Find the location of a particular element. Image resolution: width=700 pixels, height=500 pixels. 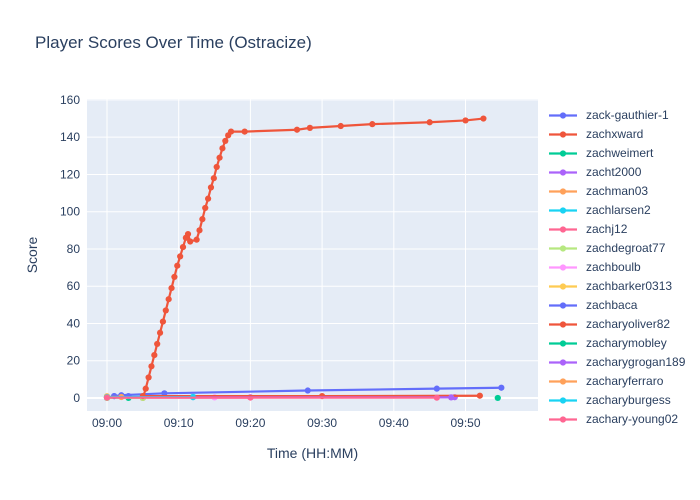

legend-item-zachman03: zachman03 is located at coordinates (623, 191).